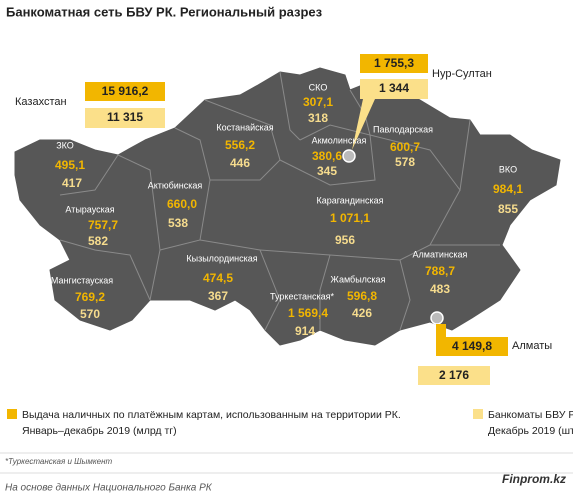 Image resolution: width=573 pixels, height=499 pixels. I want to click on region-cash: 495,1, so click(70, 165).